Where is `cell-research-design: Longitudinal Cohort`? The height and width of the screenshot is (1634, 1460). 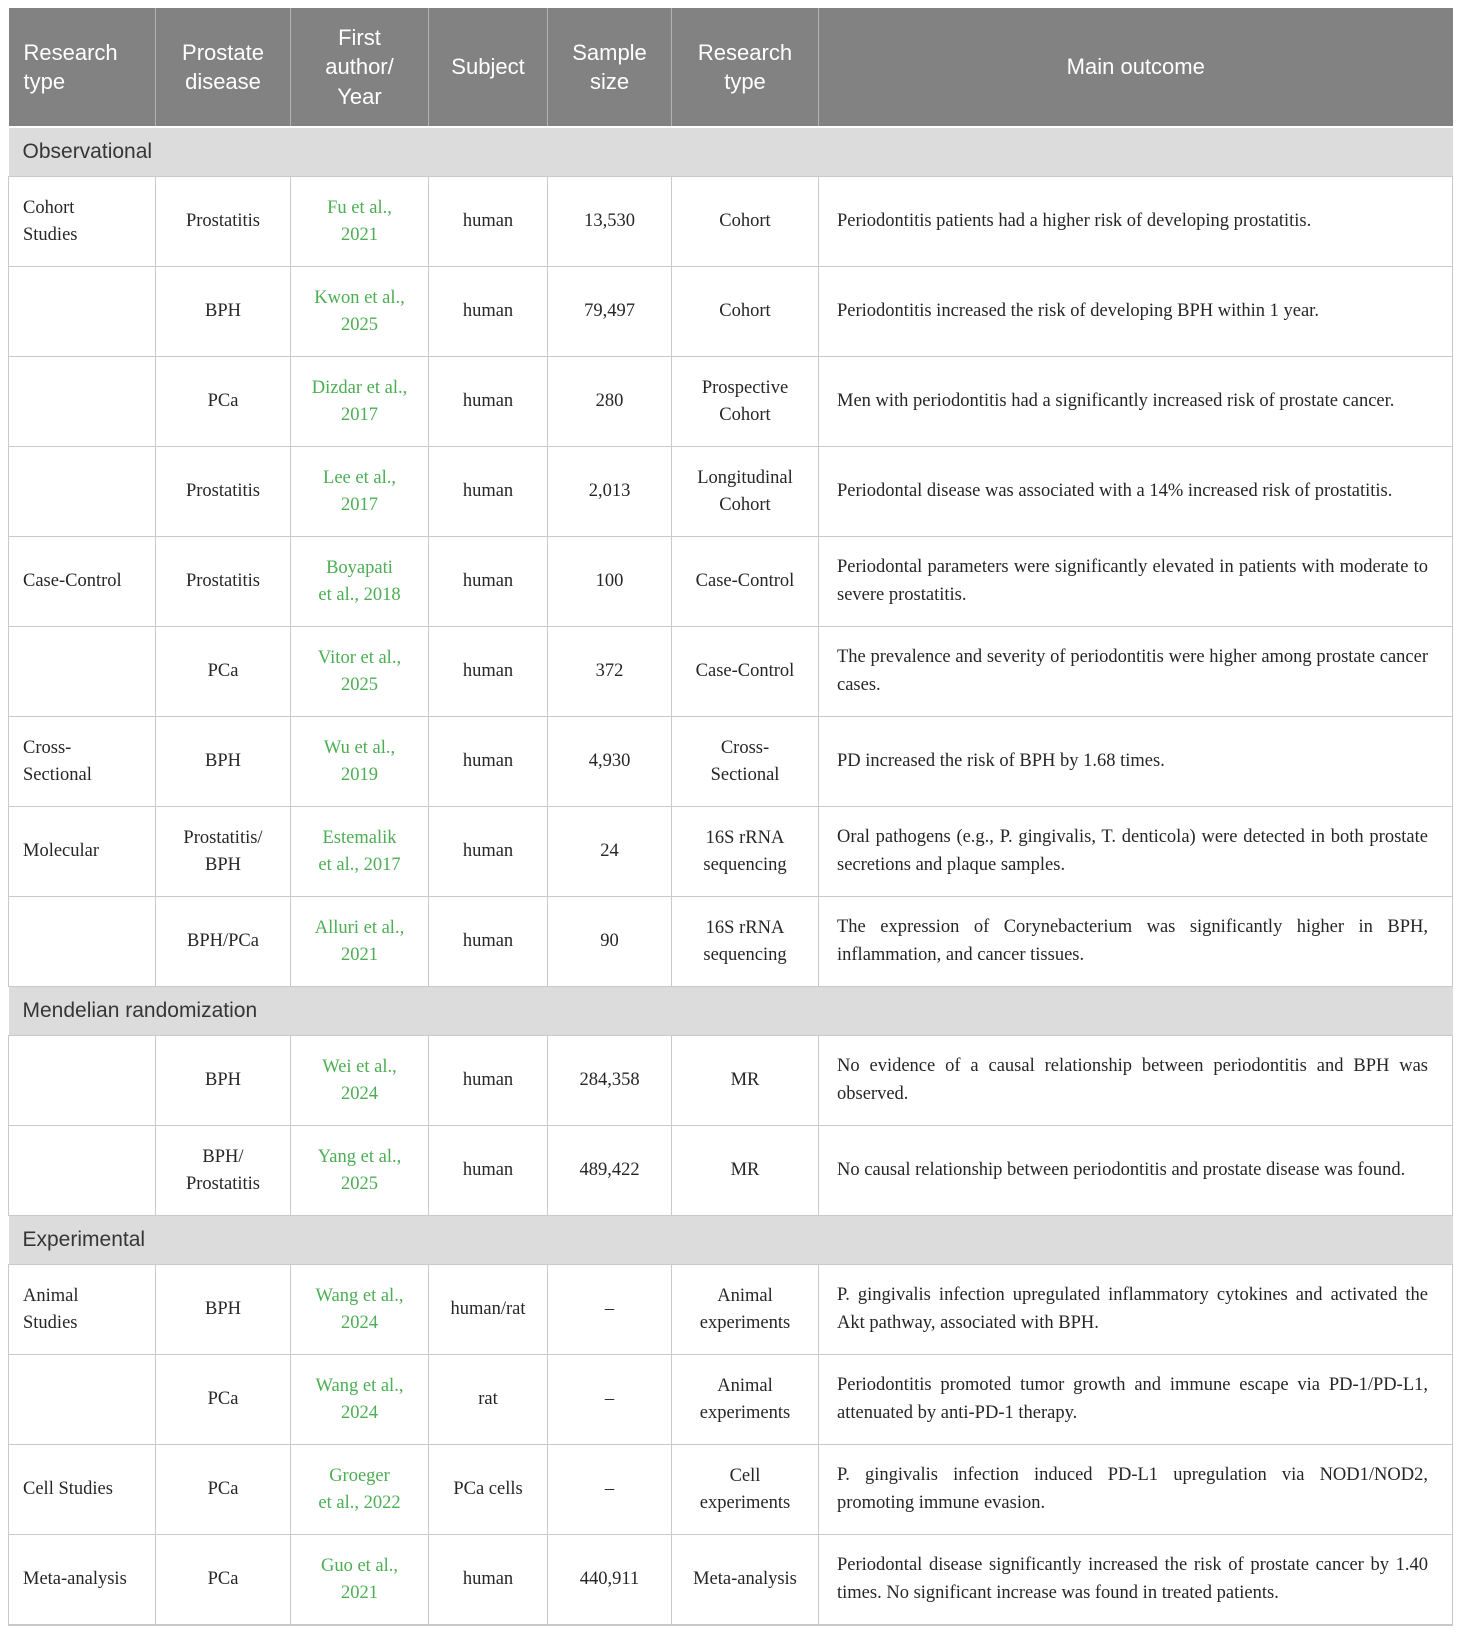
cell-research-design: Longitudinal Cohort is located at coordinates (745, 491).